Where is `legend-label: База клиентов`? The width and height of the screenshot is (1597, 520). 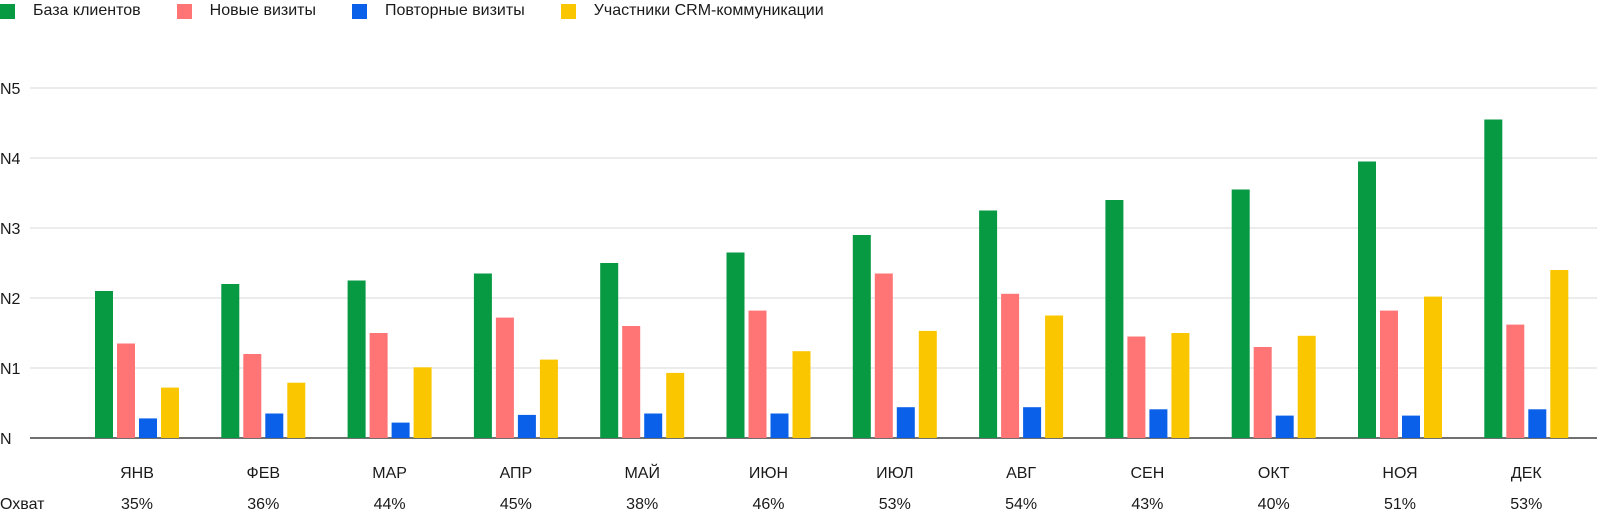 legend-label: База клиентов is located at coordinates (87, 10).